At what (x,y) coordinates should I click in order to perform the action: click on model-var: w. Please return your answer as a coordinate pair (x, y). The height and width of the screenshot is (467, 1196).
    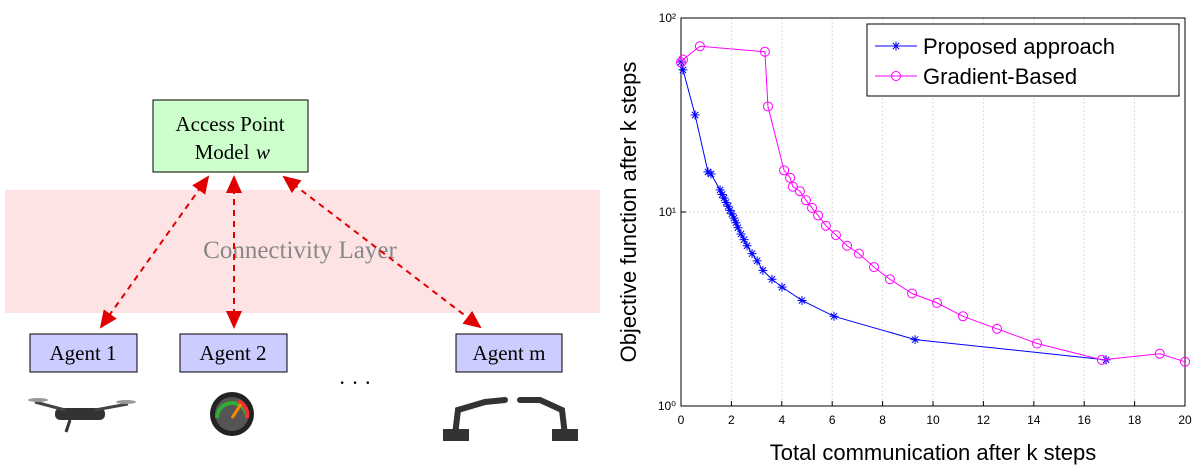
    Looking at the image, I should click on (263, 152).